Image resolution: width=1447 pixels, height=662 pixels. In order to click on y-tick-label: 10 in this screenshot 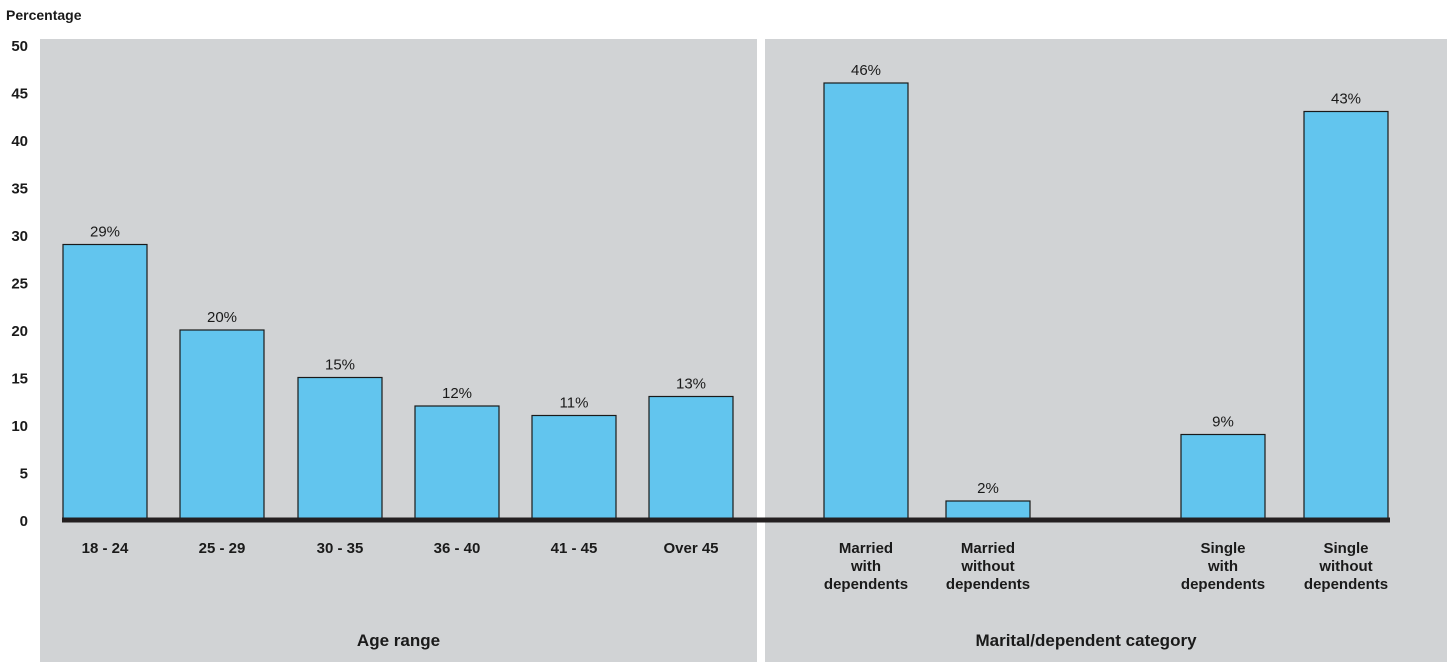, I will do `click(19, 426)`.